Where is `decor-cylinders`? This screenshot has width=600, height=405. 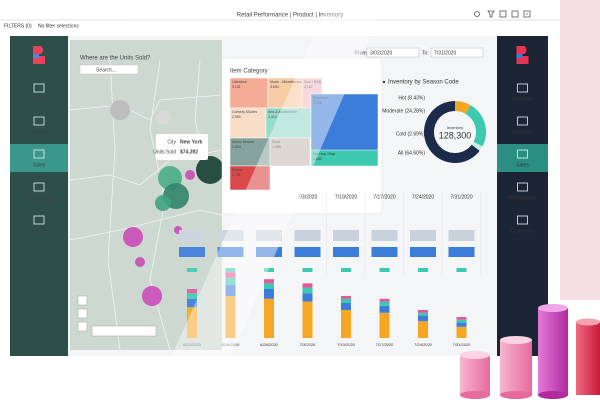
decor-cylinders is located at coordinates (530, 351).